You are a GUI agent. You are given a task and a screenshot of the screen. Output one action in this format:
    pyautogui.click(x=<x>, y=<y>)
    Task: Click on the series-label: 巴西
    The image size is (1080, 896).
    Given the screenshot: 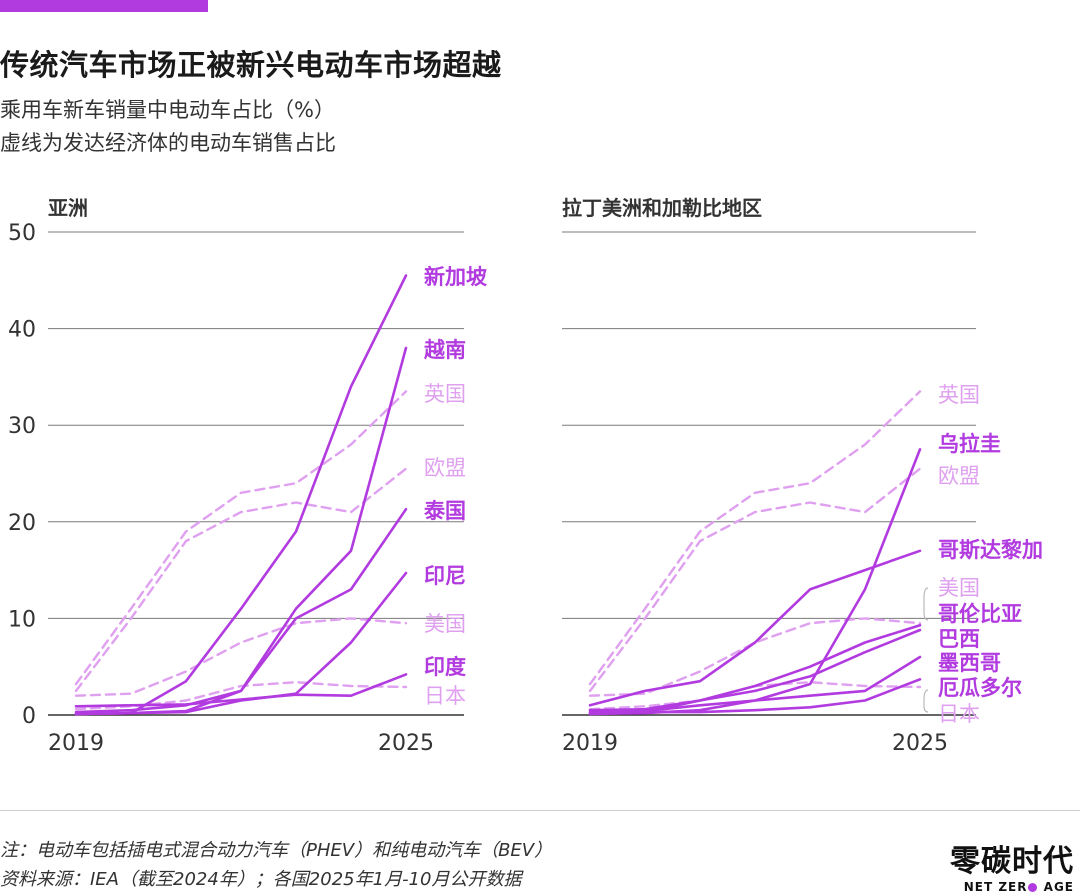 What is the action you would take?
    pyautogui.click(x=959, y=639)
    